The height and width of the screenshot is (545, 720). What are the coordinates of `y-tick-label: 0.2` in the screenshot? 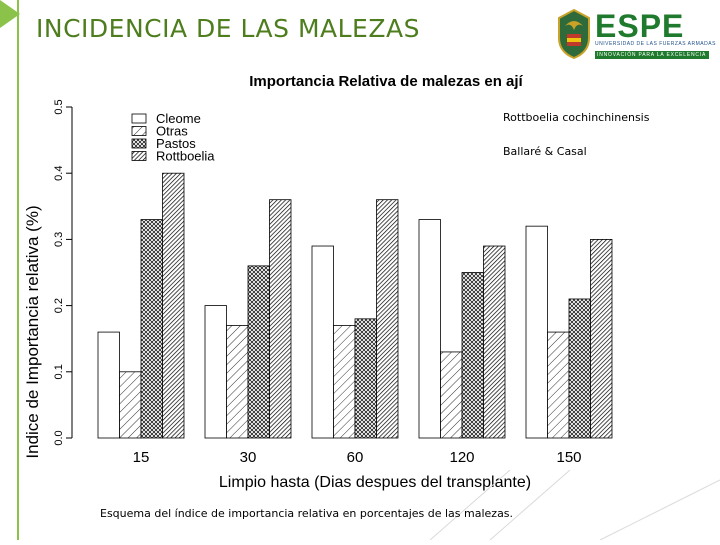 It's located at (59, 305).